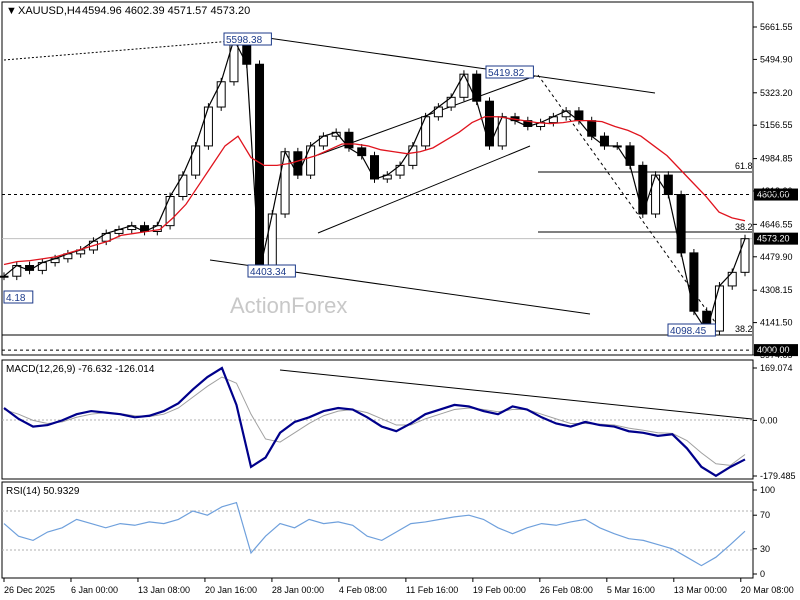  What do you see at coordinates (776, 159) in the screenshot?
I see `price-y-tick-label: 4984.85` at bounding box center [776, 159].